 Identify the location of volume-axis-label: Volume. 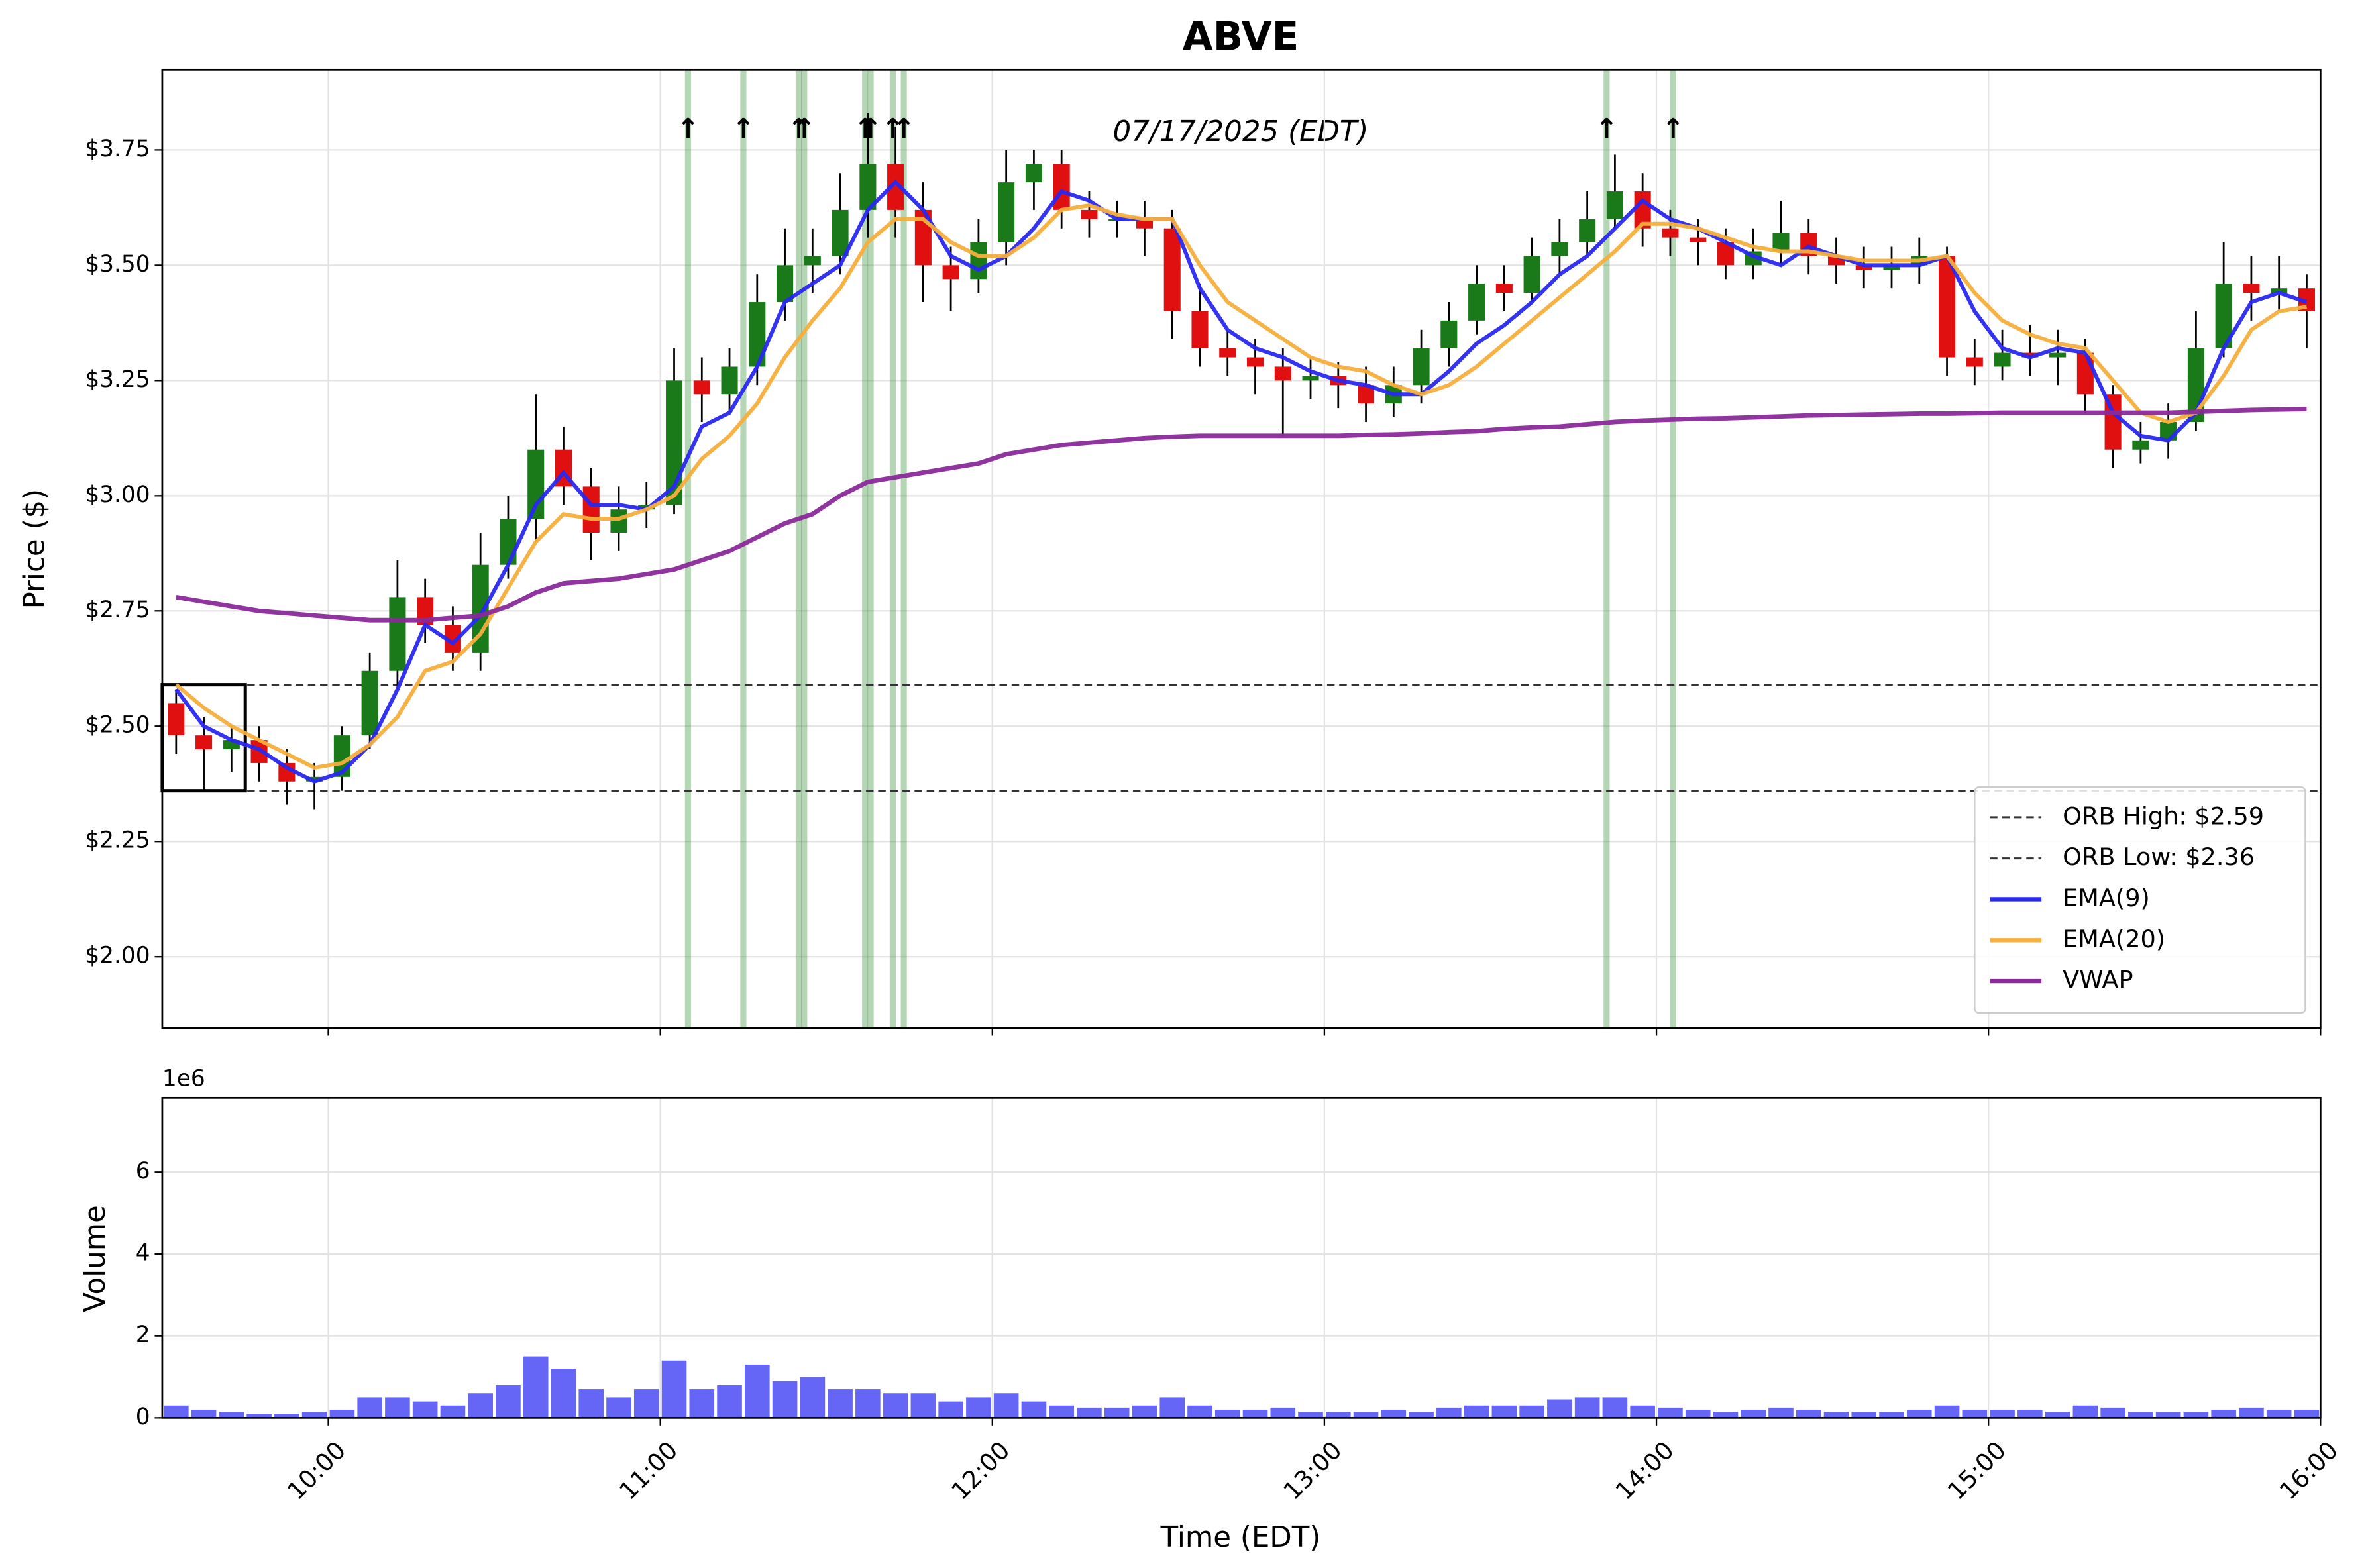
(95, 1258).